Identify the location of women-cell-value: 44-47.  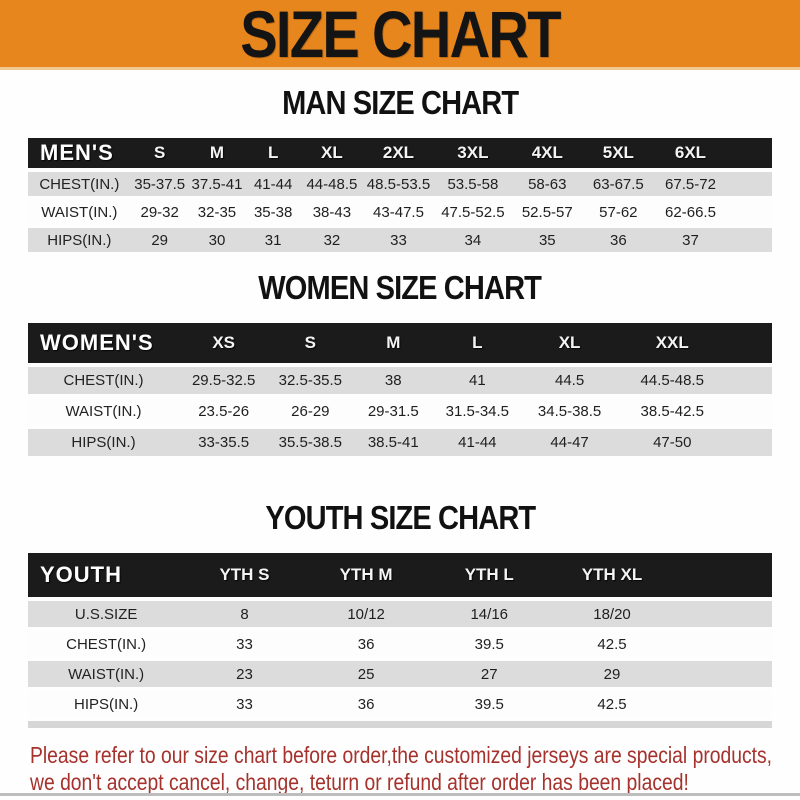
(569, 442).